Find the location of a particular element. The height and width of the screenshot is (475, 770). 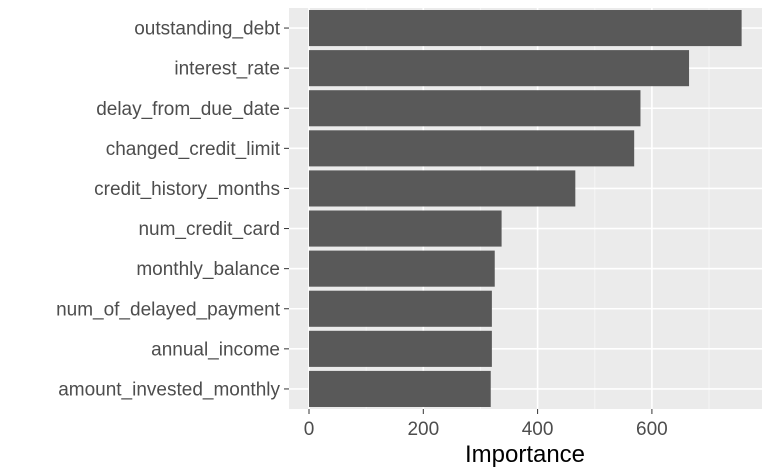

y-tick-label: num_of_delayed_payment is located at coordinates (168, 309).